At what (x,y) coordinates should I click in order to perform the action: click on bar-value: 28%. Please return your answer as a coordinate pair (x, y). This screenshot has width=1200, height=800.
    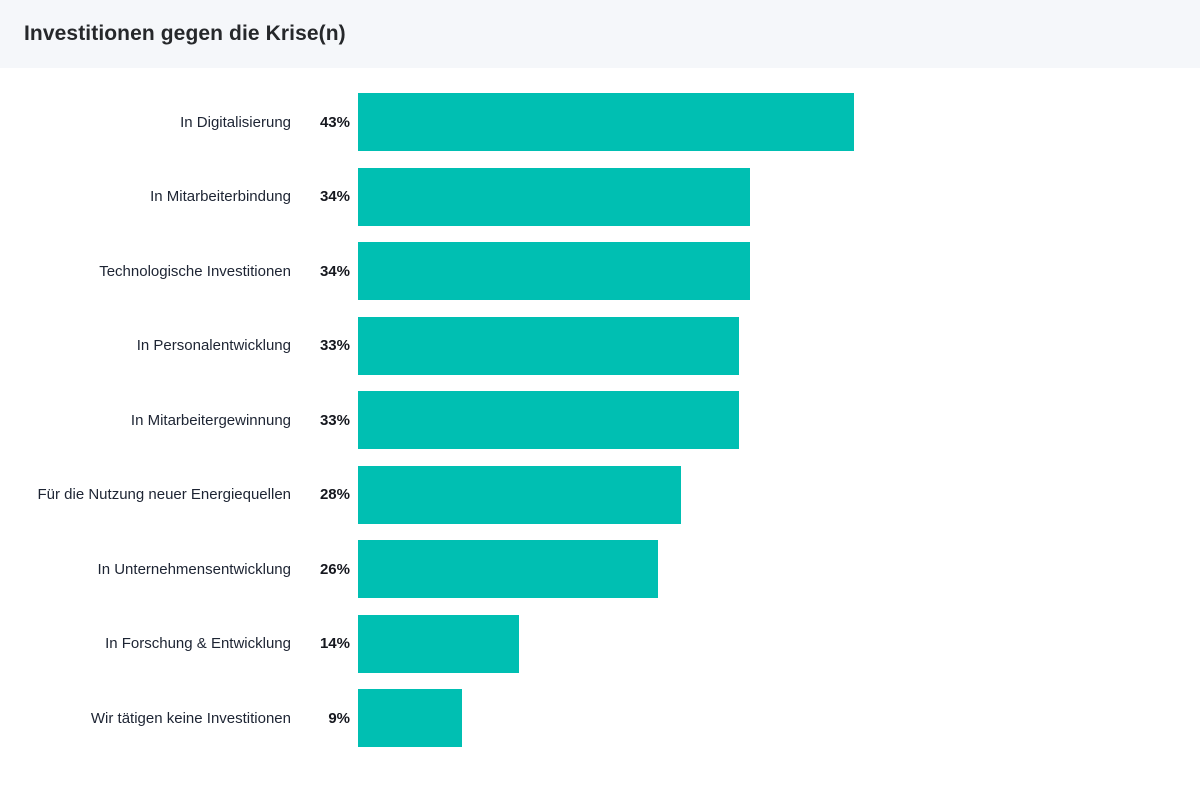
    Looking at the image, I should click on (334, 494).